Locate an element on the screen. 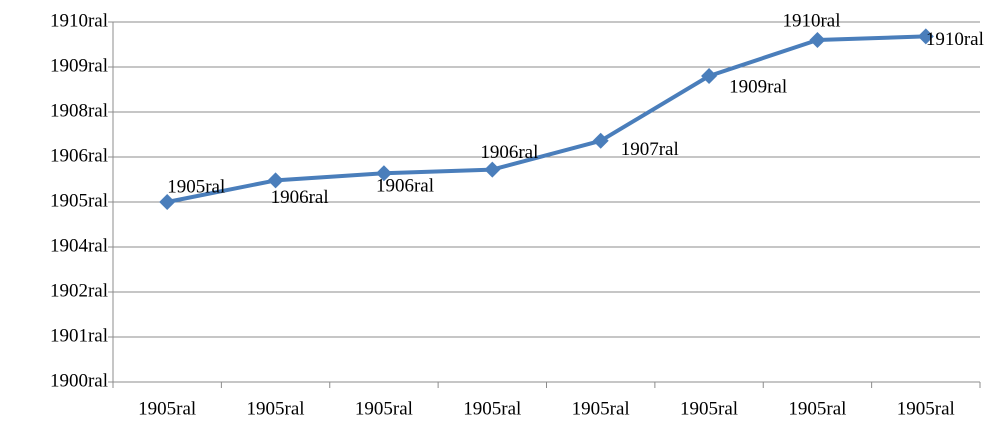 The width and height of the screenshot is (1000, 423). y-tick-label: 1910ral is located at coordinates (79, 20).